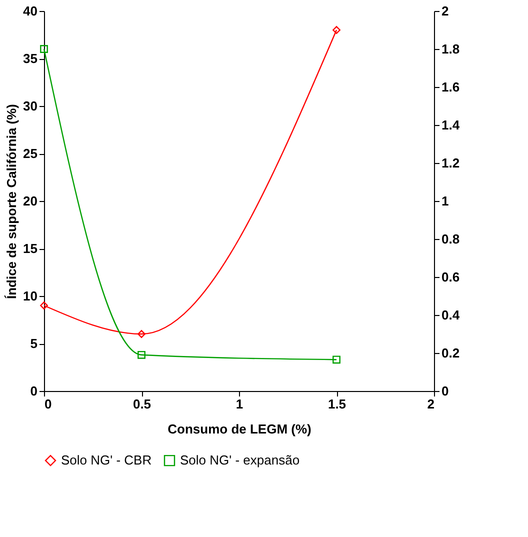 Image resolution: width=528 pixels, height=537 pixels. Describe the element at coordinates (240, 404) in the screenshot. I see `x-tick-label: 1` at that location.